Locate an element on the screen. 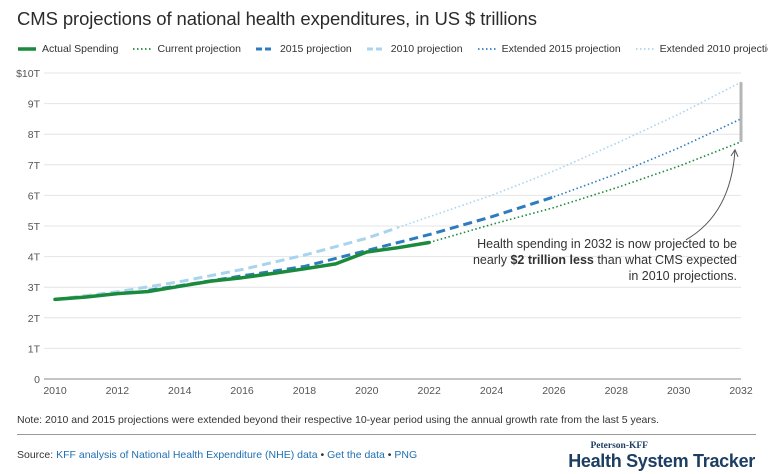  get-data-link: Get the data is located at coordinates (356, 455).